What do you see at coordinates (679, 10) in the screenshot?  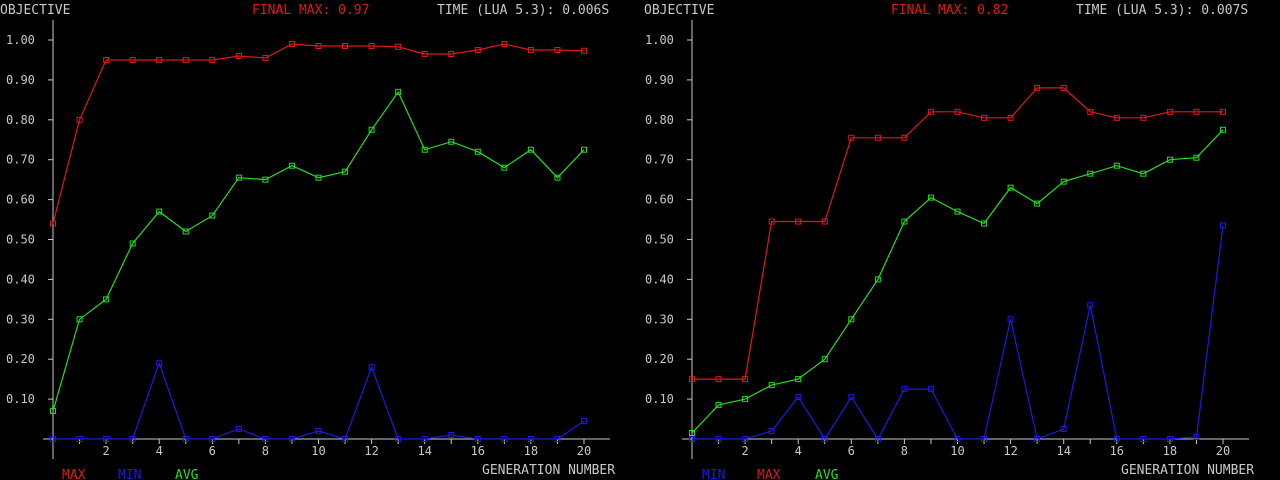 I see `objective-title: OBJECTIVE` at bounding box center [679, 10].